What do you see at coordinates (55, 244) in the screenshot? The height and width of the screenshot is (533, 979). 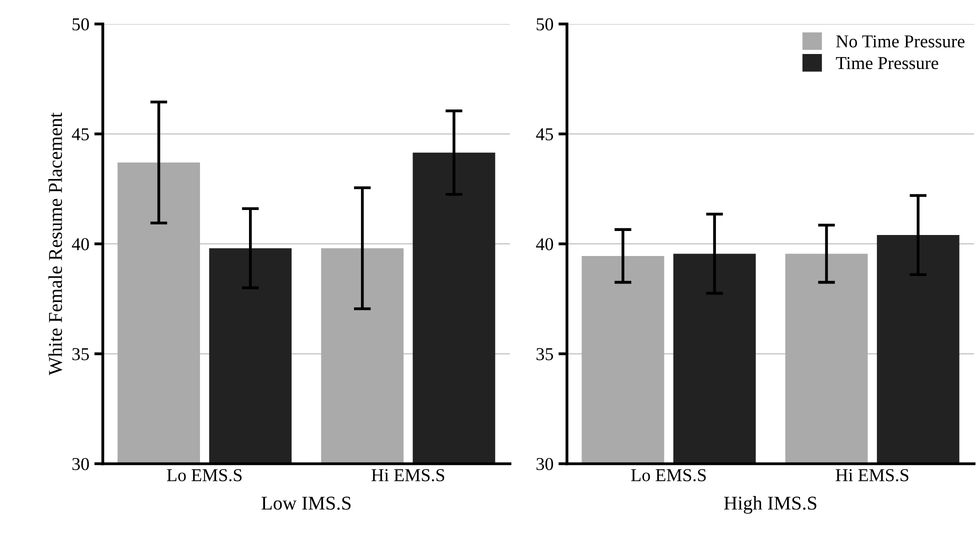 I see `y-axis-title: White Female Resume Placement` at bounding box center [55, 244].